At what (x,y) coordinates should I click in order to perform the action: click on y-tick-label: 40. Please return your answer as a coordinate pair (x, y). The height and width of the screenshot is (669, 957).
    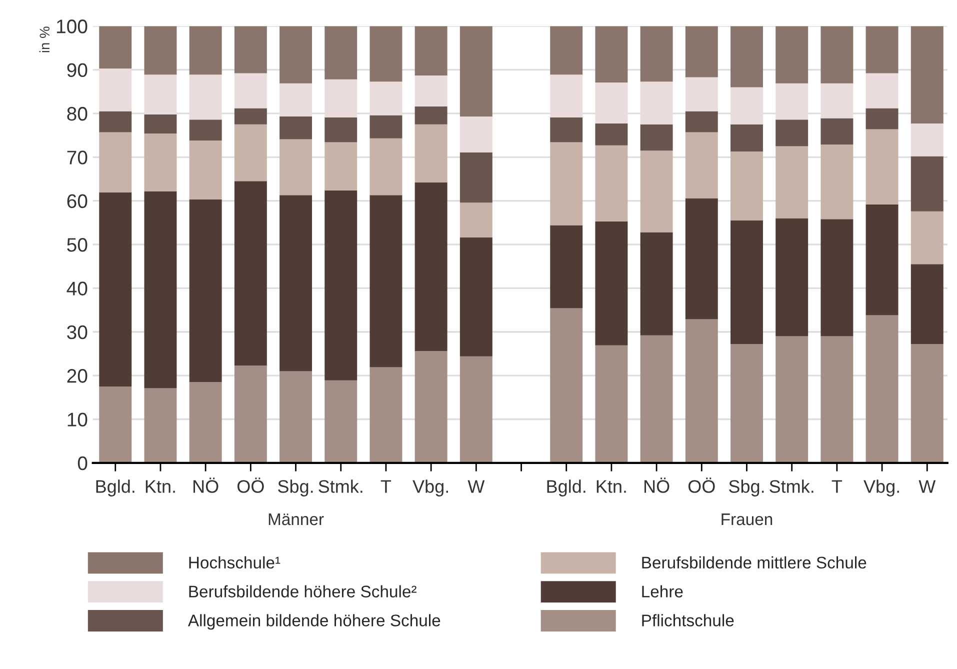
    Looking at the image, I should click on (77, 289).